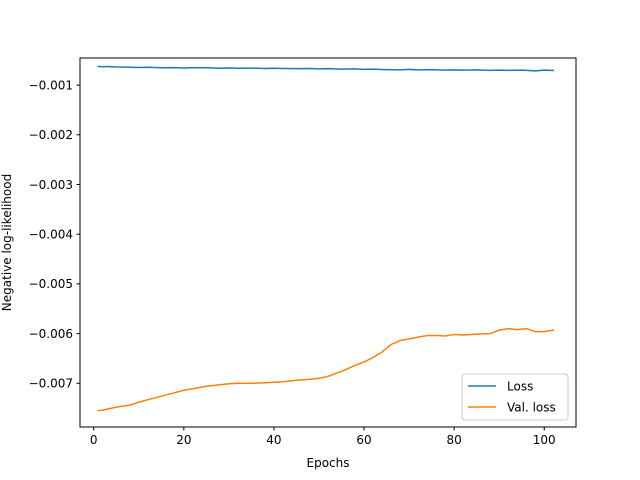  I want to click on legend-label-loss: Loss, so click(520, 387).